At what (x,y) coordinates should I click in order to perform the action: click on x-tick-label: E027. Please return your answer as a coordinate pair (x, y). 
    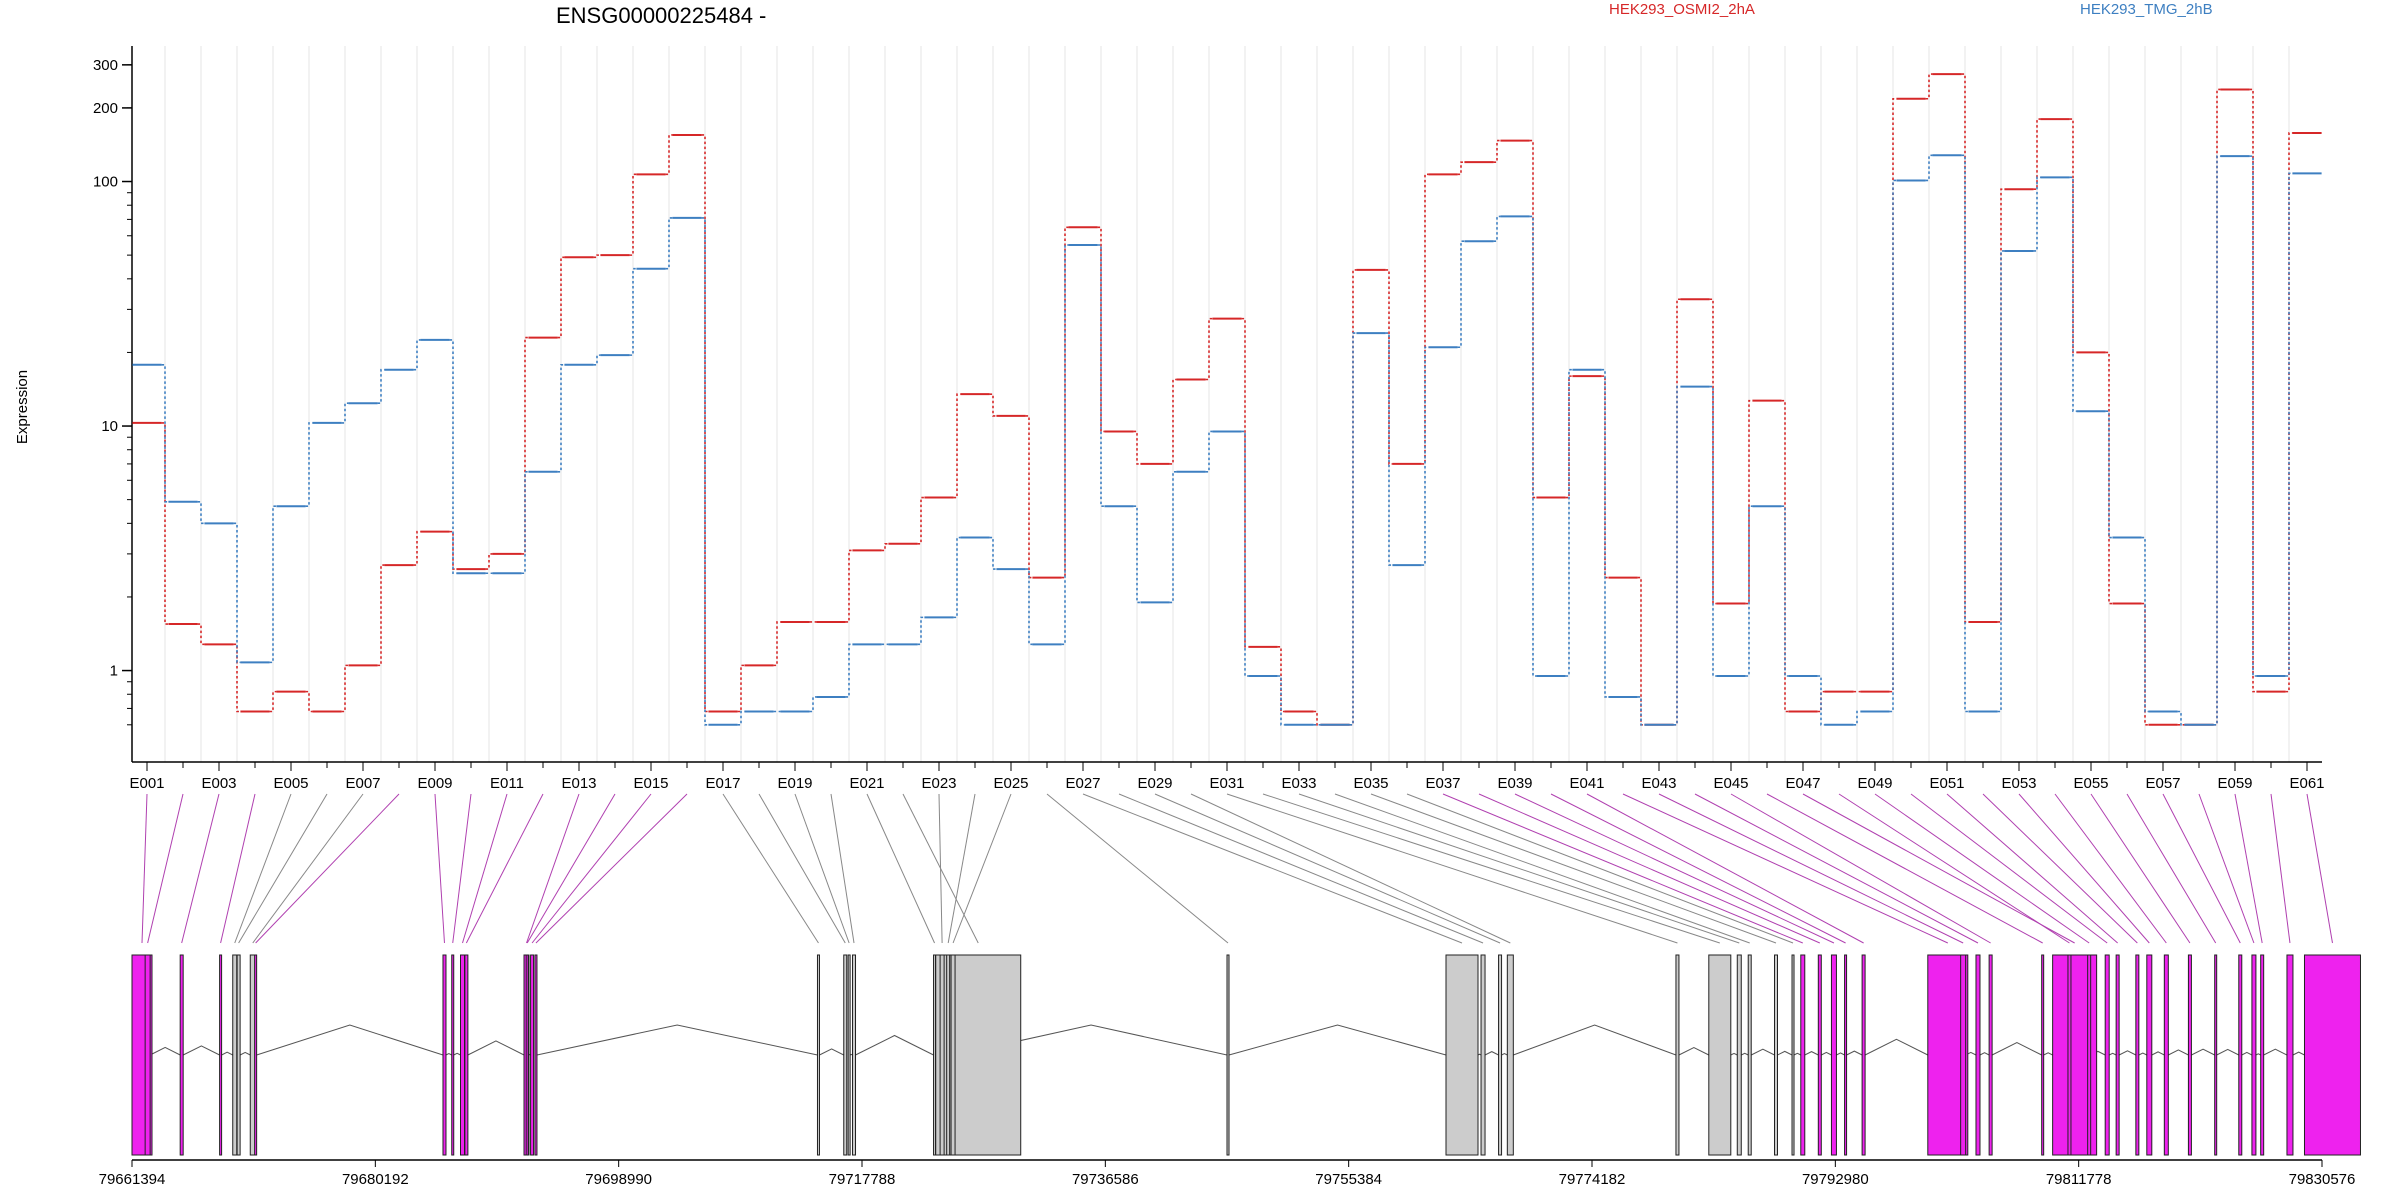
    Looking at the image, I should click on (1082, 783).